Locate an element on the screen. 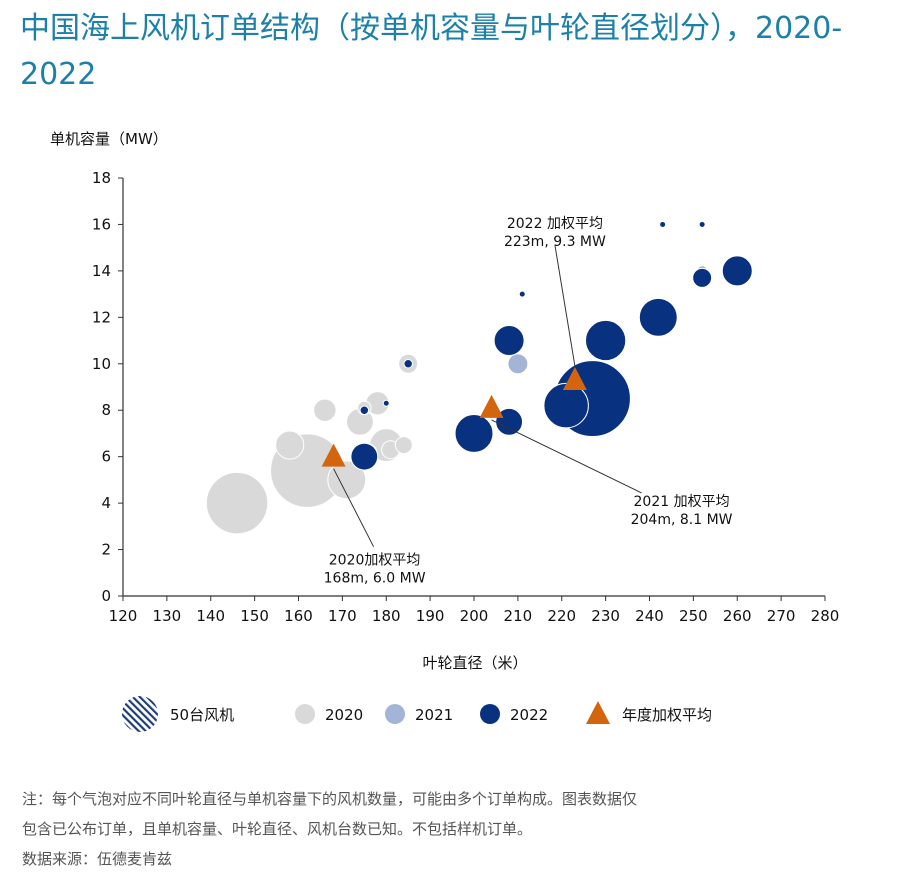 Image resolution: width=900 pixels, height=877 pixels. legend-label-2020: 2020 is located at coordinates (344, 715).